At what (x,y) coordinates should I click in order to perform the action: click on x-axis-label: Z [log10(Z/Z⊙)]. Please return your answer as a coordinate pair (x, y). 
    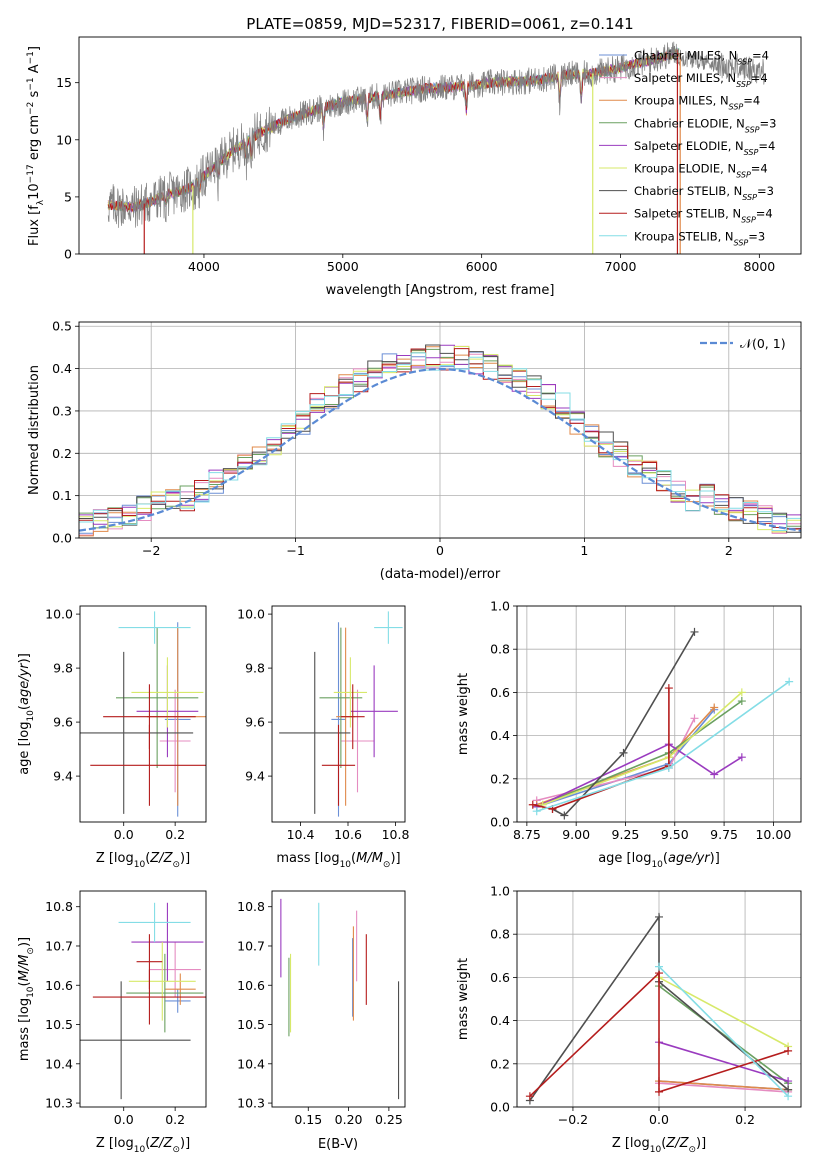
    Looking at the image, I should click on (143, 860).